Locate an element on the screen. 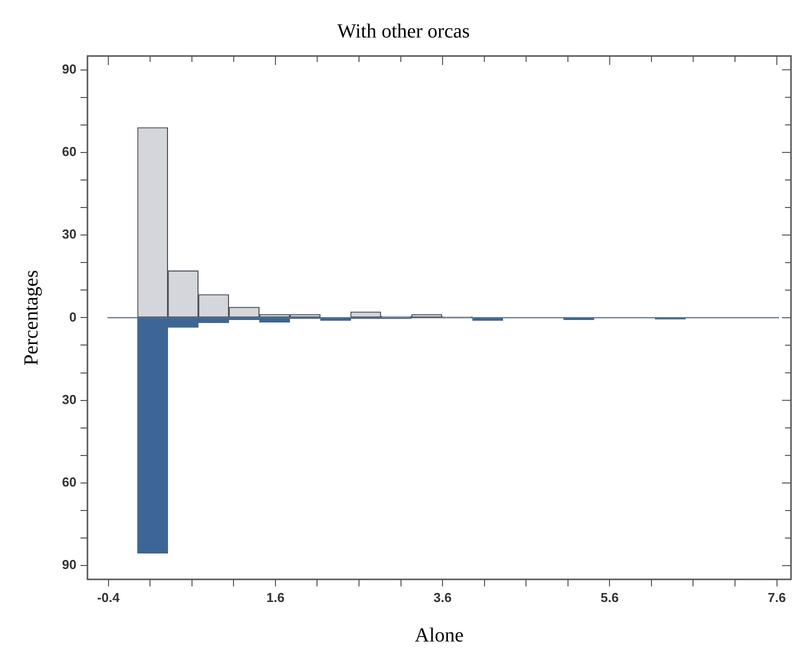  x-tick-label: 7.6 is located at coordinates (777, 597).